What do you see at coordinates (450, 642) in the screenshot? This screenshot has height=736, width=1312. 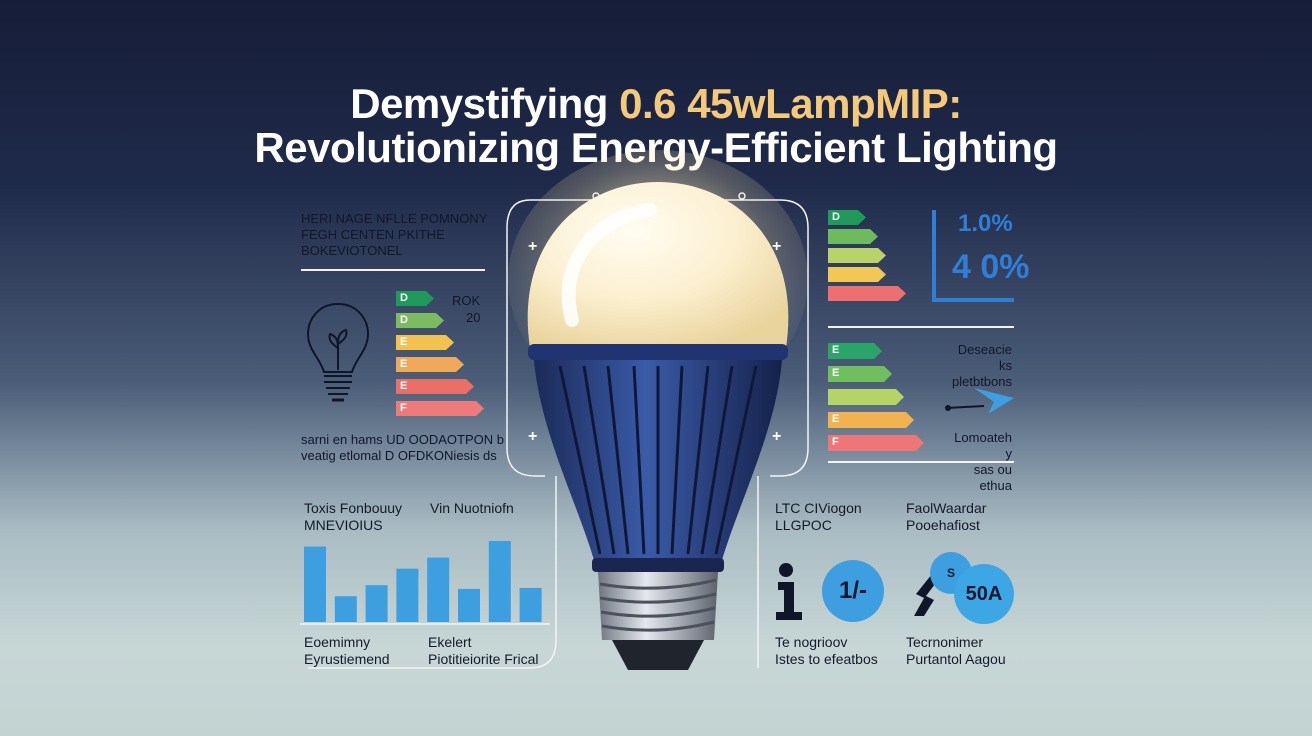 I see `caption-line: Ekelert` at bounding box center [450, 642].